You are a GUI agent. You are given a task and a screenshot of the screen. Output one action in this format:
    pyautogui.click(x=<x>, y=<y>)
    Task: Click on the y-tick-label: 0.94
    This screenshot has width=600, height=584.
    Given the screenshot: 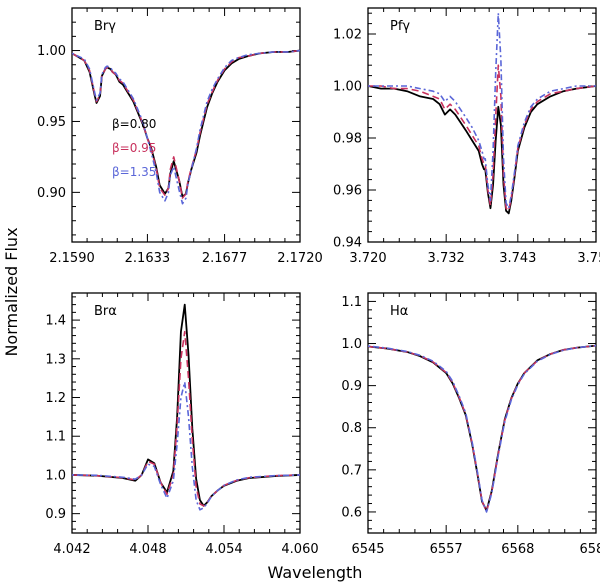 What is the action you would take?
    pyautogui.click(x=347, y=243)
    